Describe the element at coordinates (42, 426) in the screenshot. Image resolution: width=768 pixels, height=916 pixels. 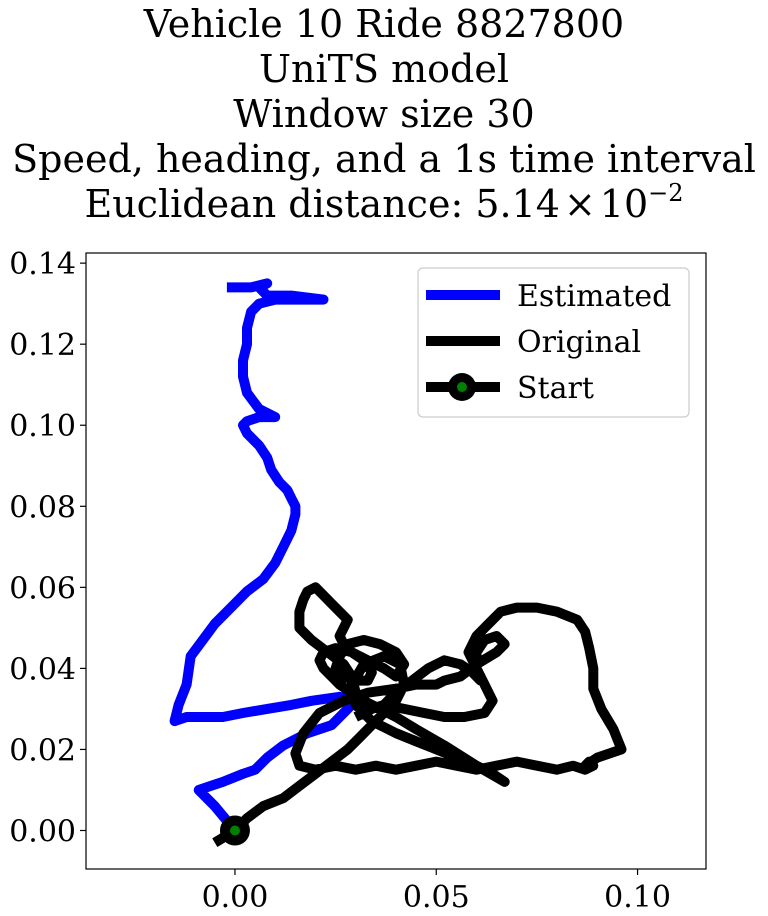
I see `y-tick-label: 0.10` at that location.